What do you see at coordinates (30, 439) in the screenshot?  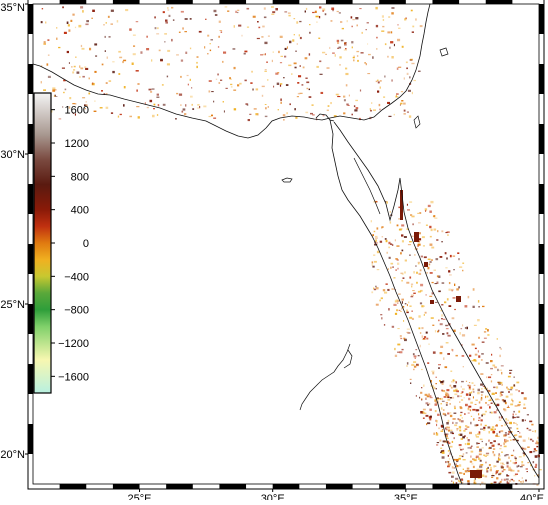 I see `frame-segment-left` at bounding box center [30, 439].